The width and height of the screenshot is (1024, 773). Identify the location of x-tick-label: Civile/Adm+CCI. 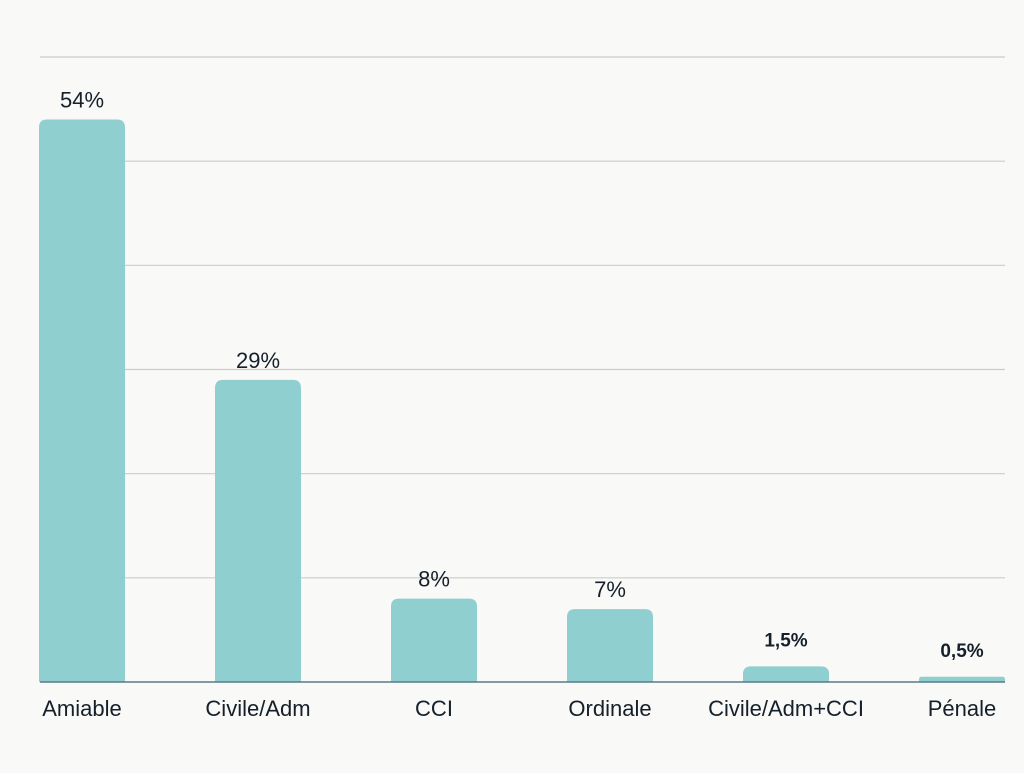
(786, 708).